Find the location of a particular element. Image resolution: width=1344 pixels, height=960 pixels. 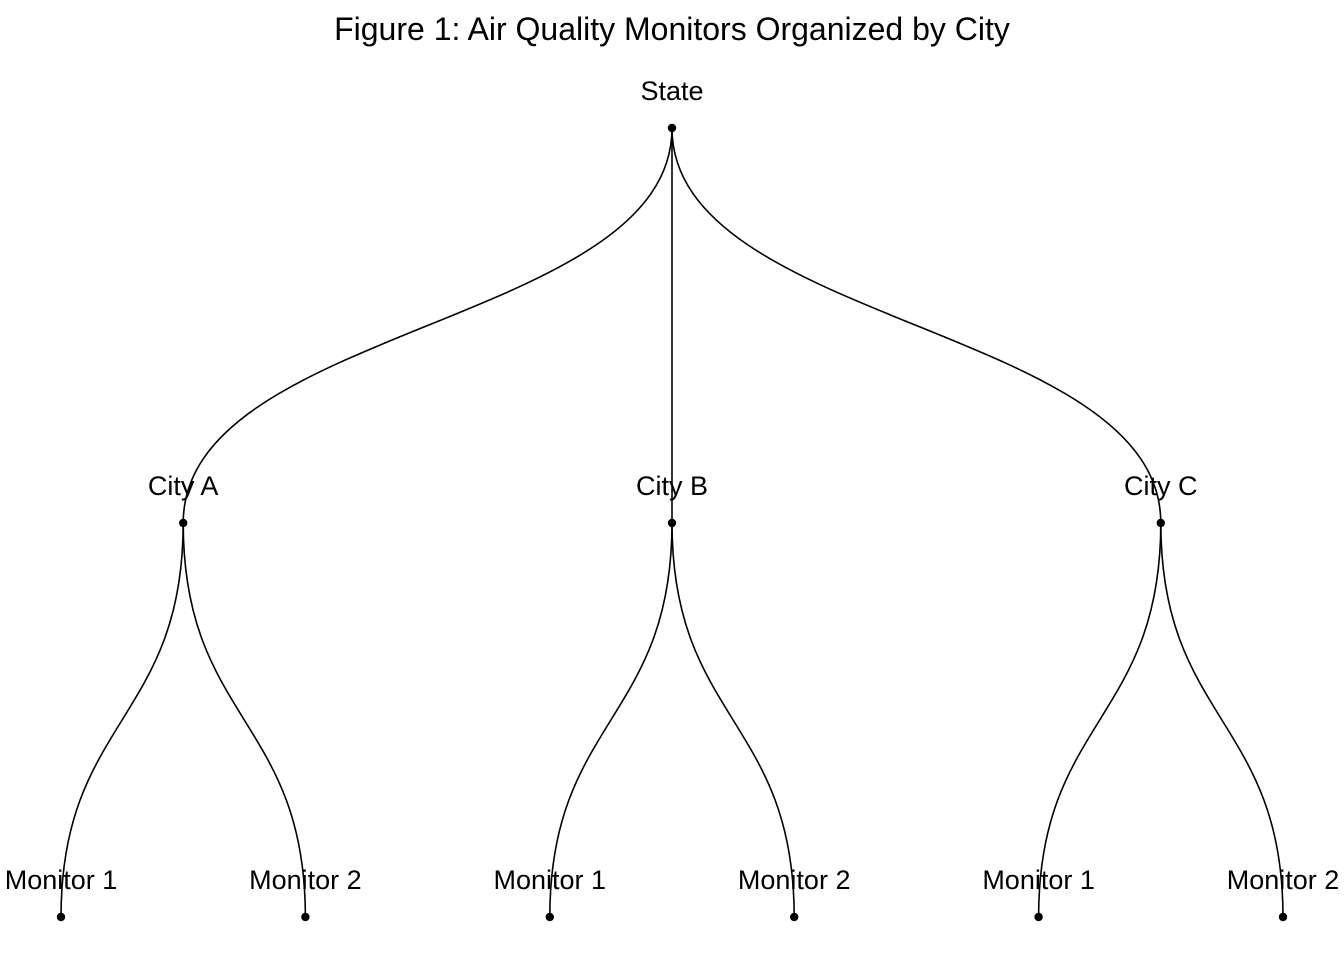

node-label: City A is located at coordinates (183, 486).